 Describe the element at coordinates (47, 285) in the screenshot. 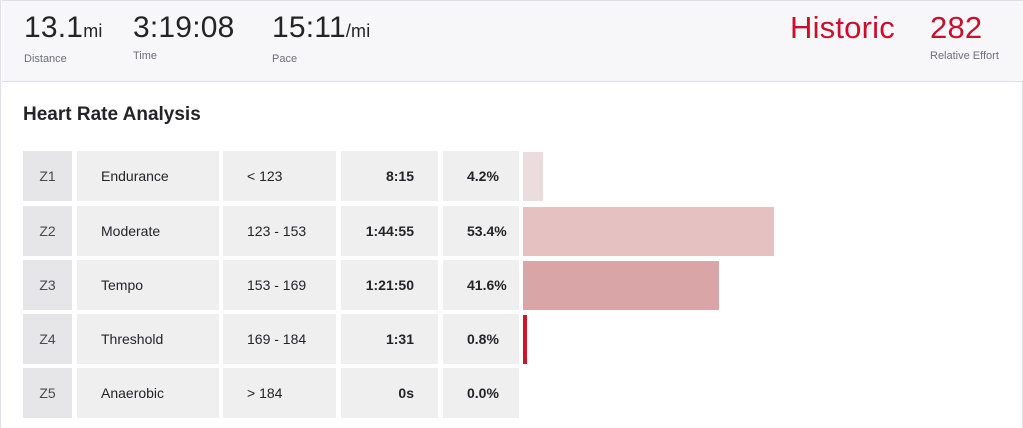

I see `zone-id: Z3` at that location.